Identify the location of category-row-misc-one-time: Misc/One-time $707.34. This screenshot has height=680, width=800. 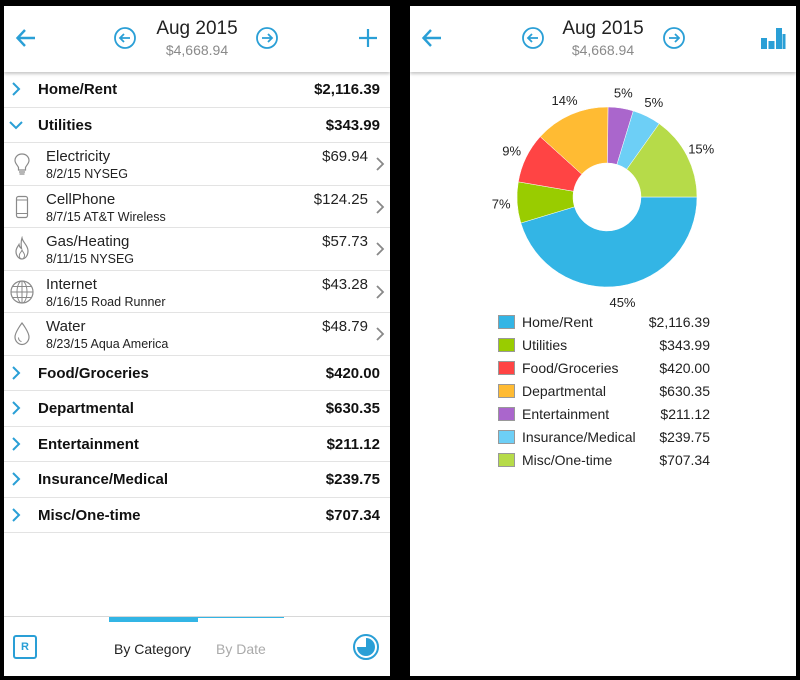
(197, 515).